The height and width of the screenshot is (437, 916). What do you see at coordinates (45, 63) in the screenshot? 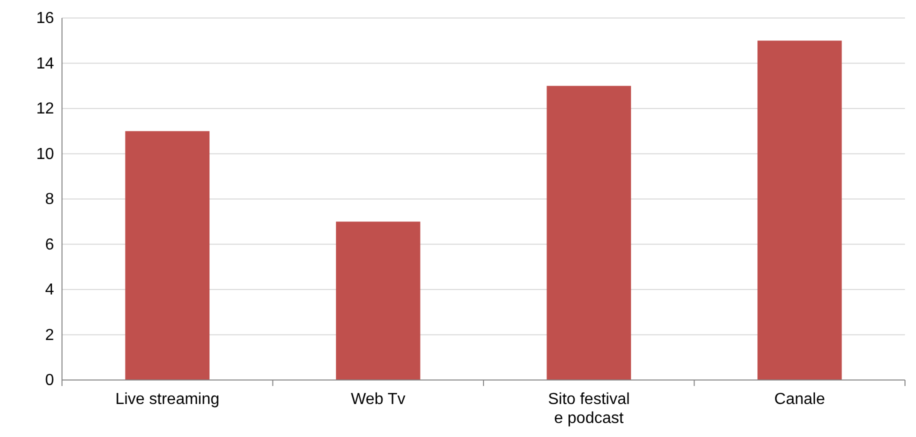
I see `y-tick-label: 14` at bounding box center [45, 63].